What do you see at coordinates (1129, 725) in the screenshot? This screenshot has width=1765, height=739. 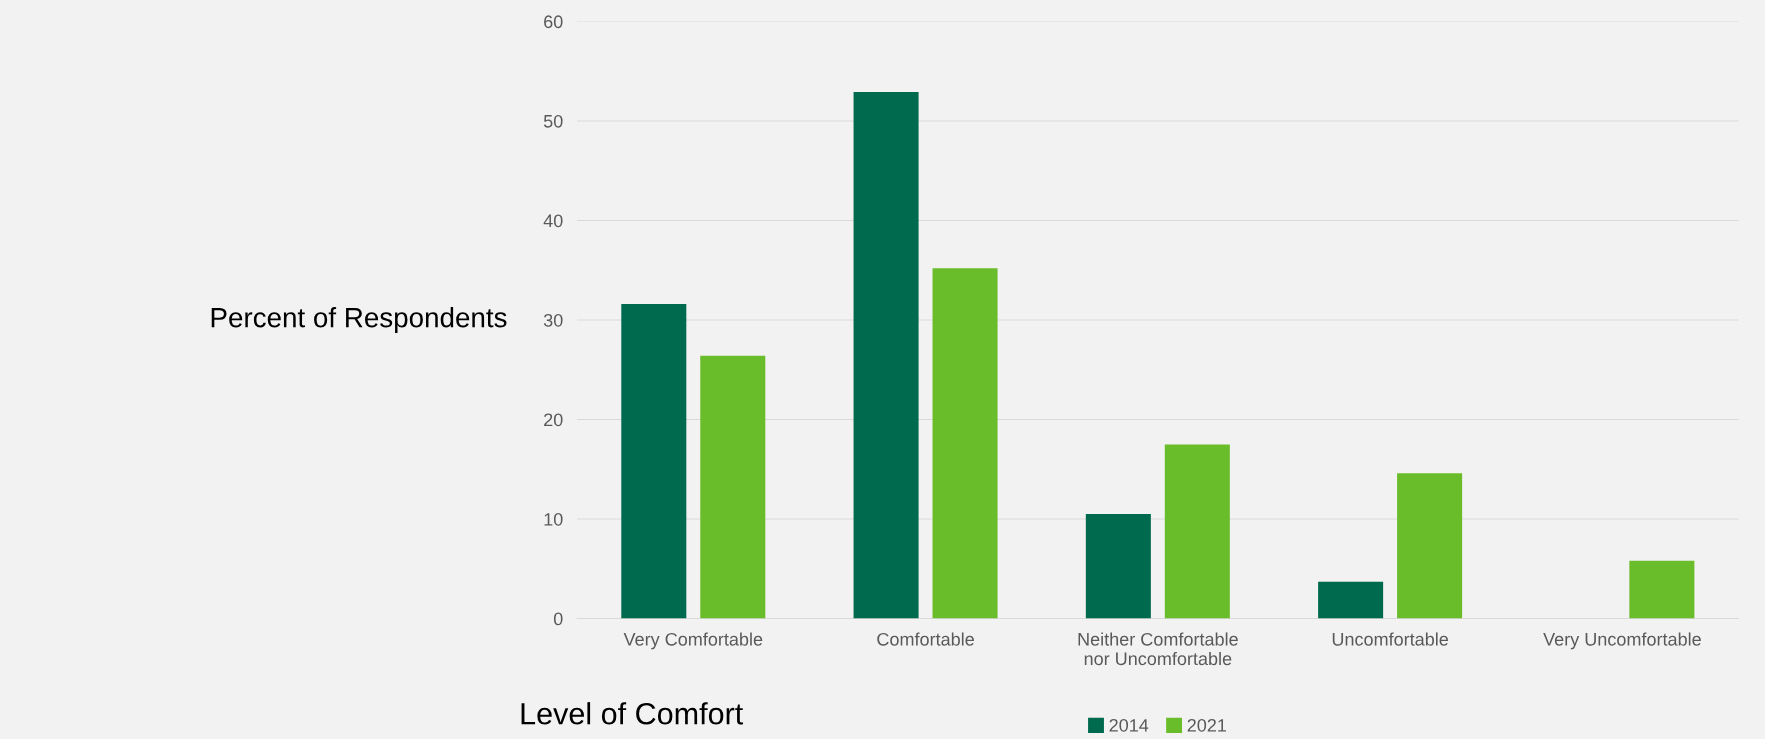 I see `legend-label: 2014` at bounding box center [1129, 725].